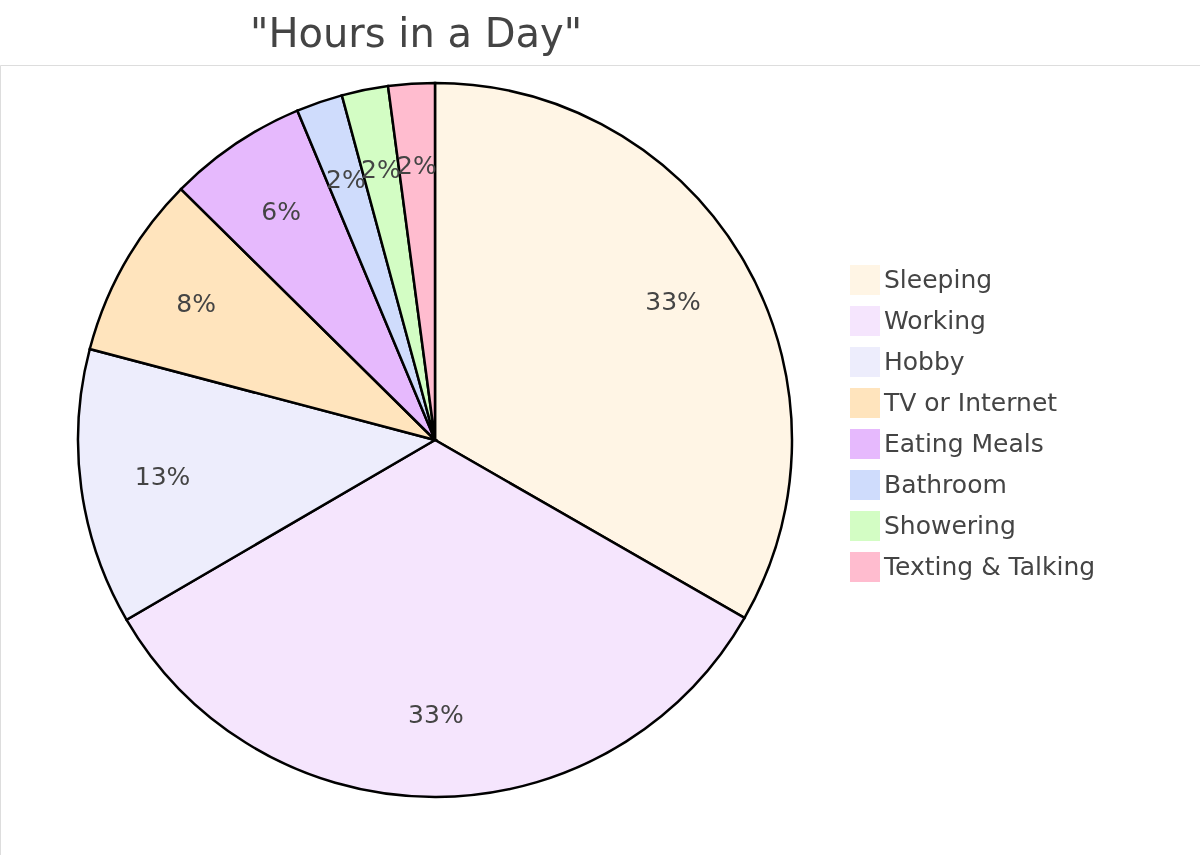 The width and height of the screenshot is (1200, 855). I want to click on data-label: 13%, so click(162, 477).